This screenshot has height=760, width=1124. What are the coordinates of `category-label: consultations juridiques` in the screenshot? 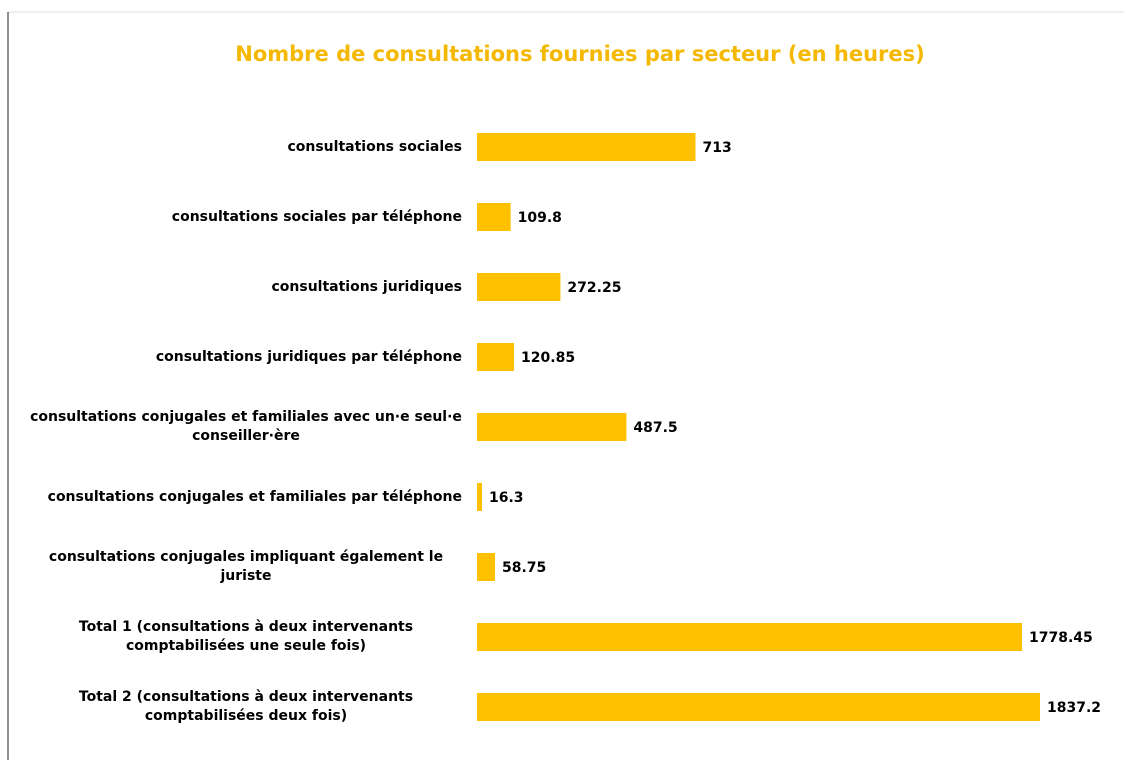 It's located at (366, 286).